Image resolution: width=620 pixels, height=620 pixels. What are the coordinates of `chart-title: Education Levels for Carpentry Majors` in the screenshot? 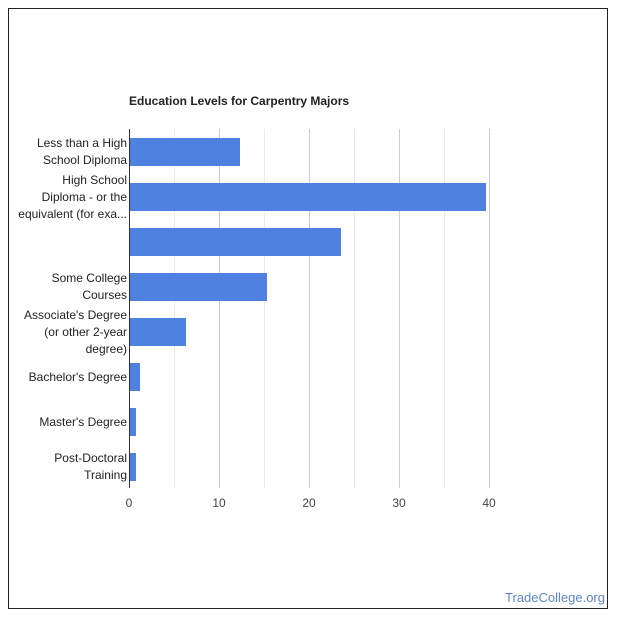 It's located at (239, 101).